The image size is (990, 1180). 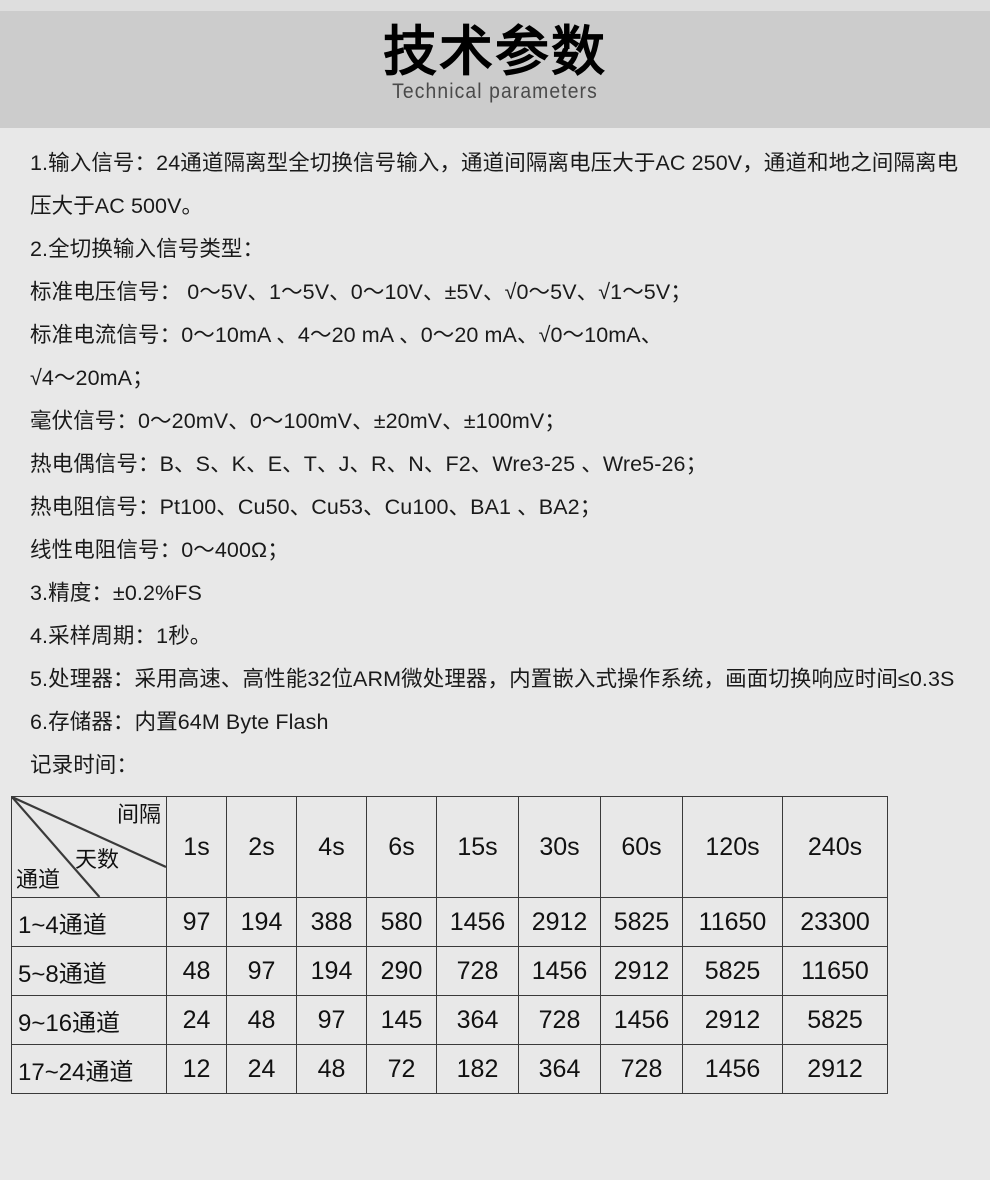 What do you see at coordinates (89, 971) in the screenshot?
I see `row-label-5-8: 5~8通道` at bounding box center [89, 971].